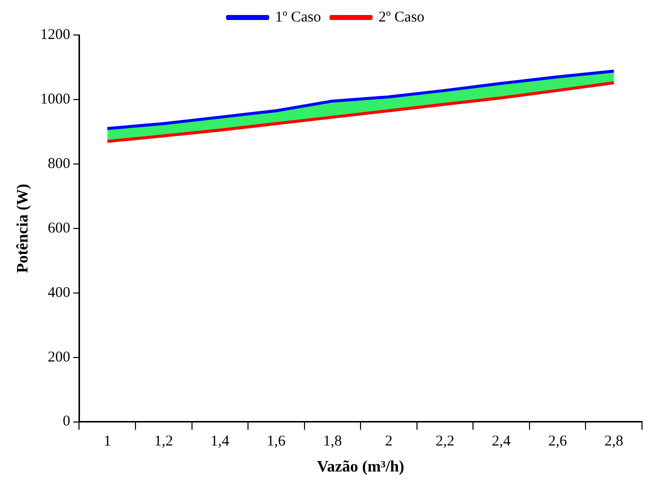 This screenshot has width=652, height=489. Describe the element at coordinates (59, 164) in the screenshot. I see `y-tick-label: 800` at that location.